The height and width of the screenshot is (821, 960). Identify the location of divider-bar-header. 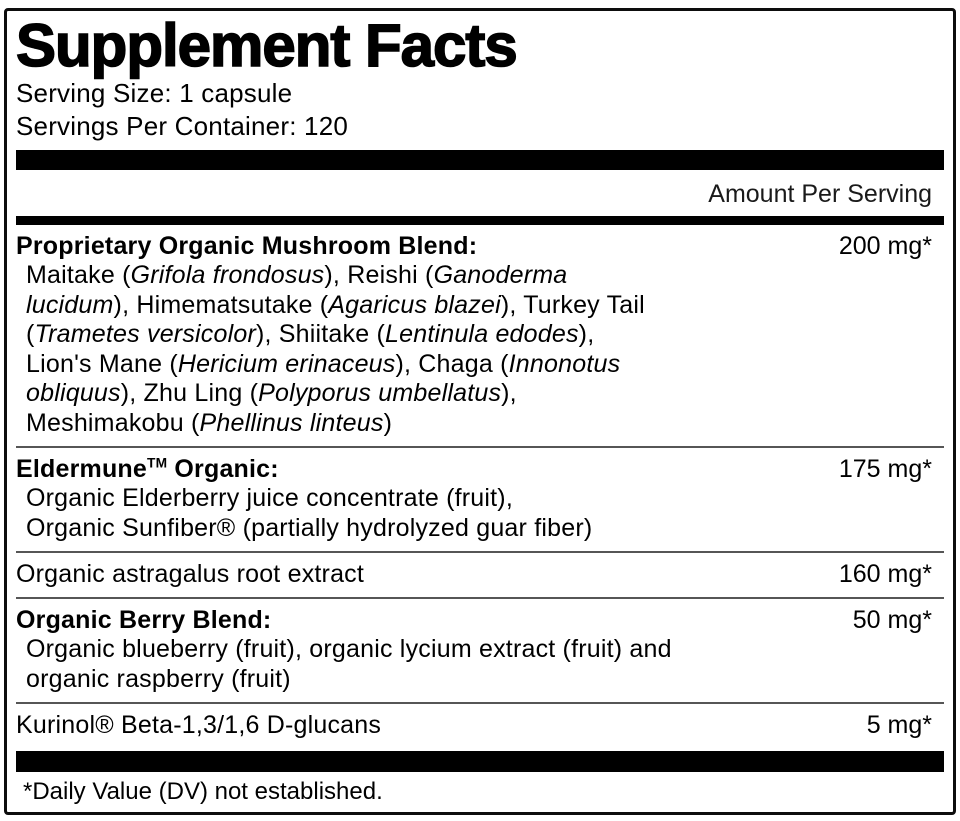
(480, 221).